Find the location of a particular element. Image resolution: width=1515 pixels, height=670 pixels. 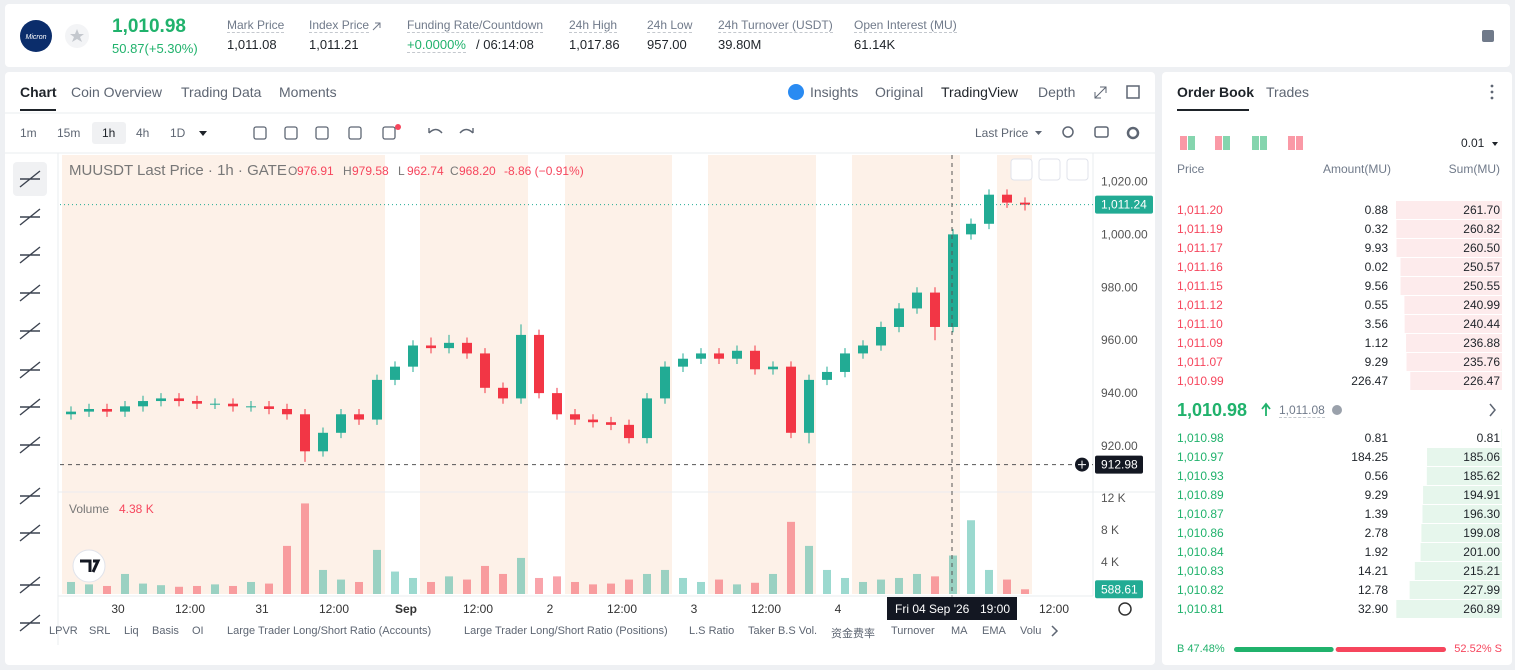

ohlc-key: L is located at coordinates (401, 171).